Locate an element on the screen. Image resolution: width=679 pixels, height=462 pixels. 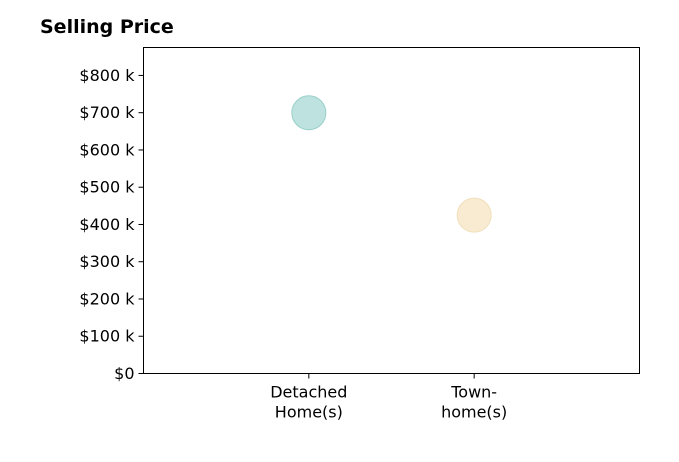
marks-layer is located at coordinates (391, 164).